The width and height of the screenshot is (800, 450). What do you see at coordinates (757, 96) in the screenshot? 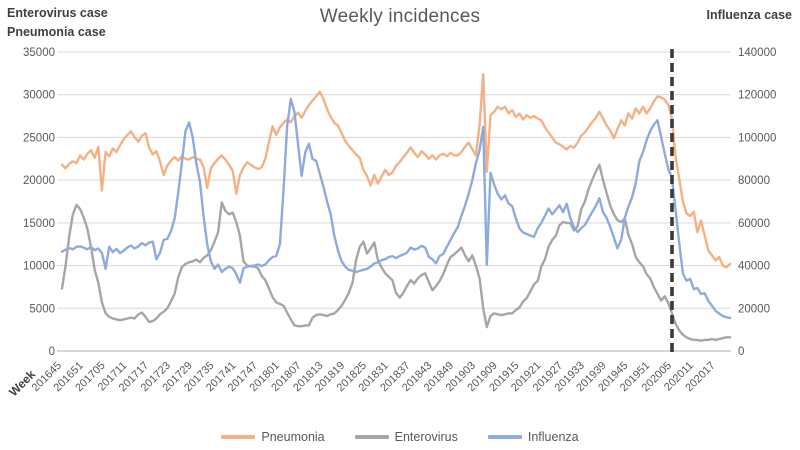
I see `svg-text: 120000` at bounding box center [757, 96].